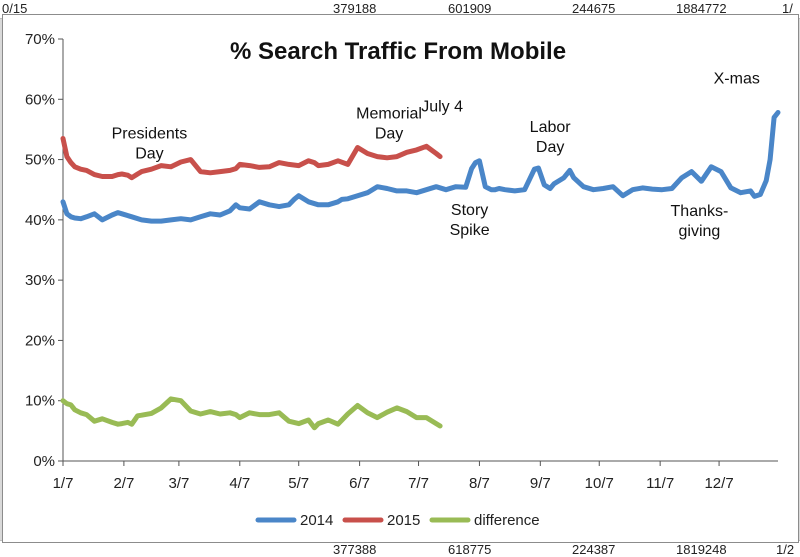  What do you see at coordinates (507, 520) in the screenshot?
I see `legend-label-difference: difference` at bounding box center [507, 520].